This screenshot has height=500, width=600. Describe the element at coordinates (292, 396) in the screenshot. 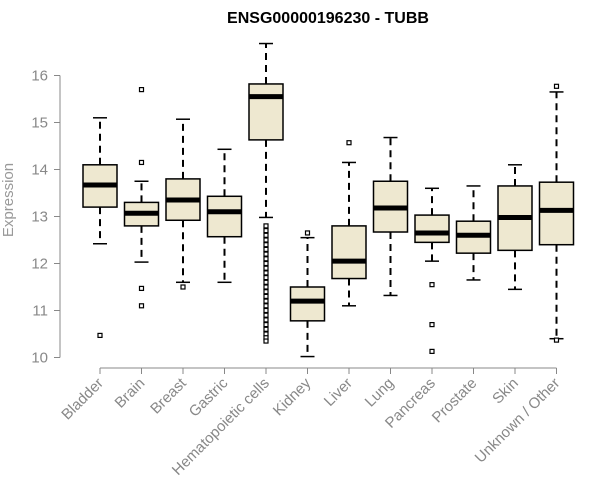

I see `x-tick-label: Kidney` at that location.